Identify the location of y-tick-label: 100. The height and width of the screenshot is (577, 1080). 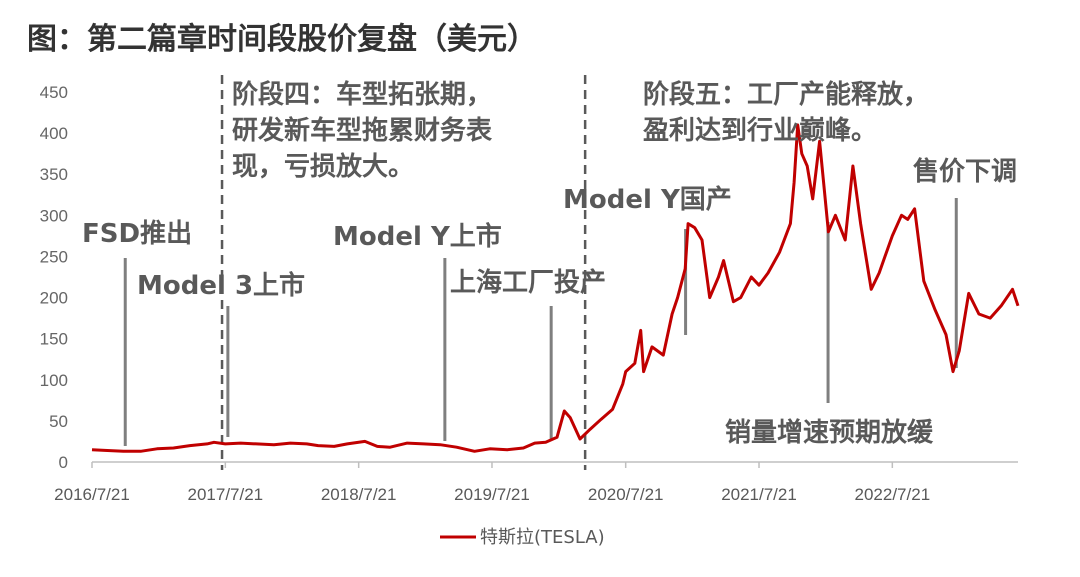
(54, 380).